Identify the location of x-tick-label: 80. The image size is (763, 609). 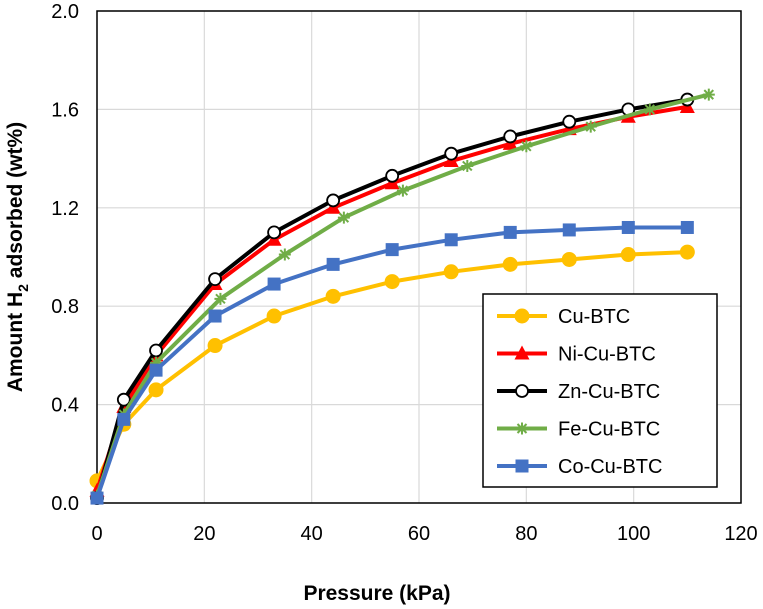
(526, 534).